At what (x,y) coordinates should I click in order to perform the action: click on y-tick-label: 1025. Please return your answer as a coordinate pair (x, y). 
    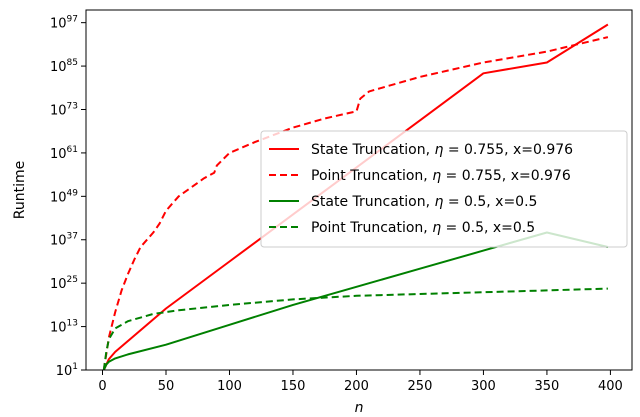
    Looking at the image, I should click on (64, 283).